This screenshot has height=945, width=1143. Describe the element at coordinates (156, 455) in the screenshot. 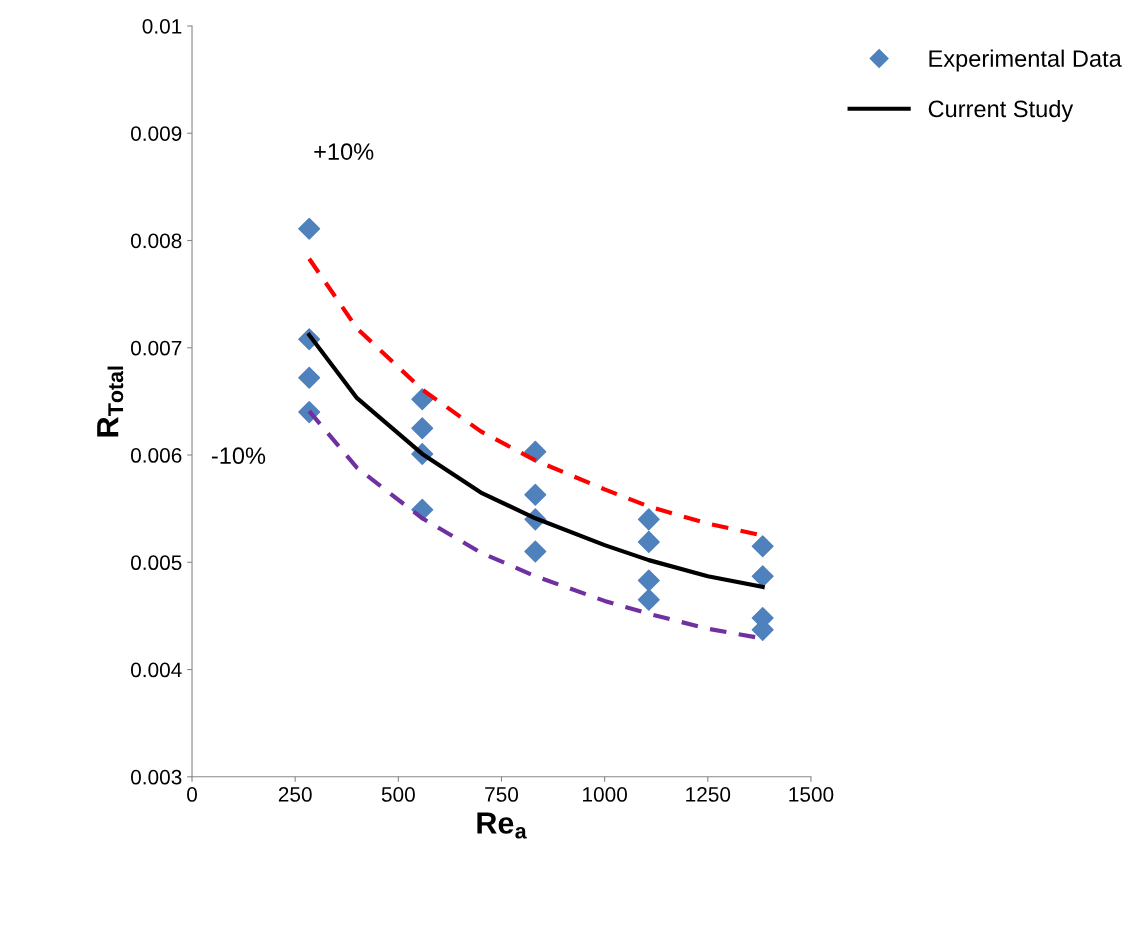

I see `y-tick-label: 0.006` at that location.